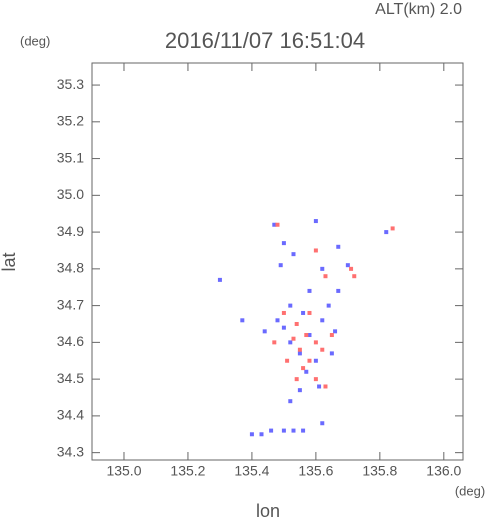  Describe the element at coordinates (35, 40) in the screenshot. I see `y-unit: (deg)` at that location.